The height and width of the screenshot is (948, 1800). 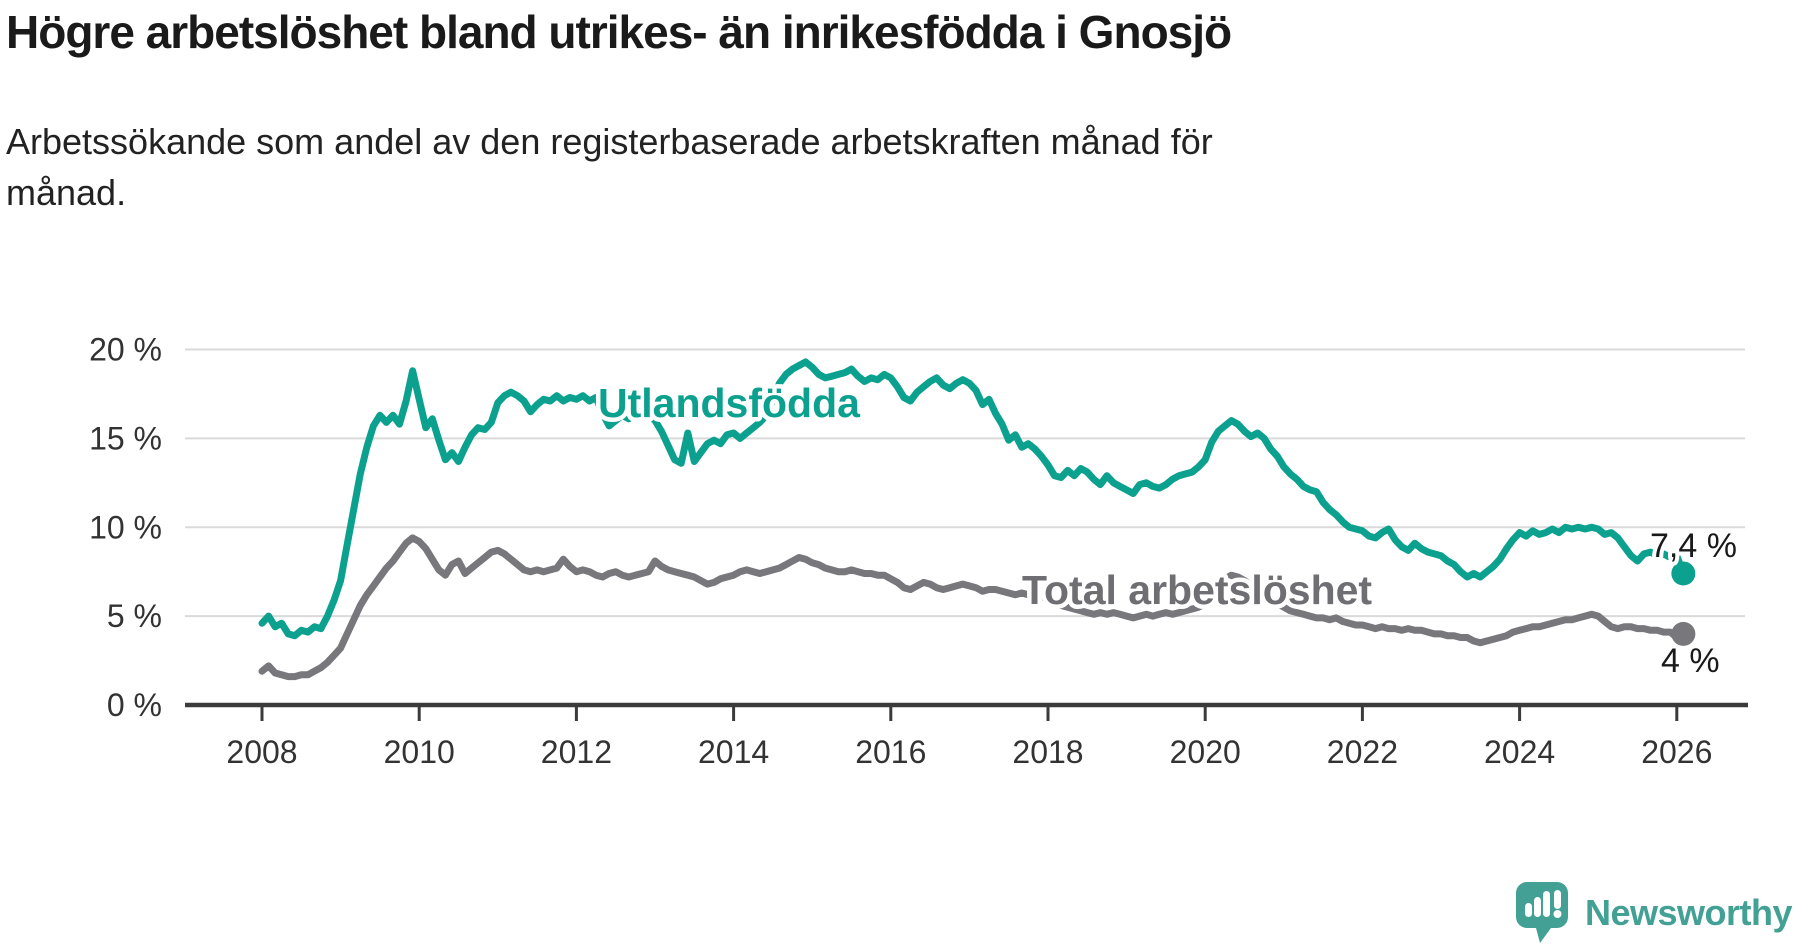 I want to click on y-tick-label: 10 %, so click(x=125, y=527).